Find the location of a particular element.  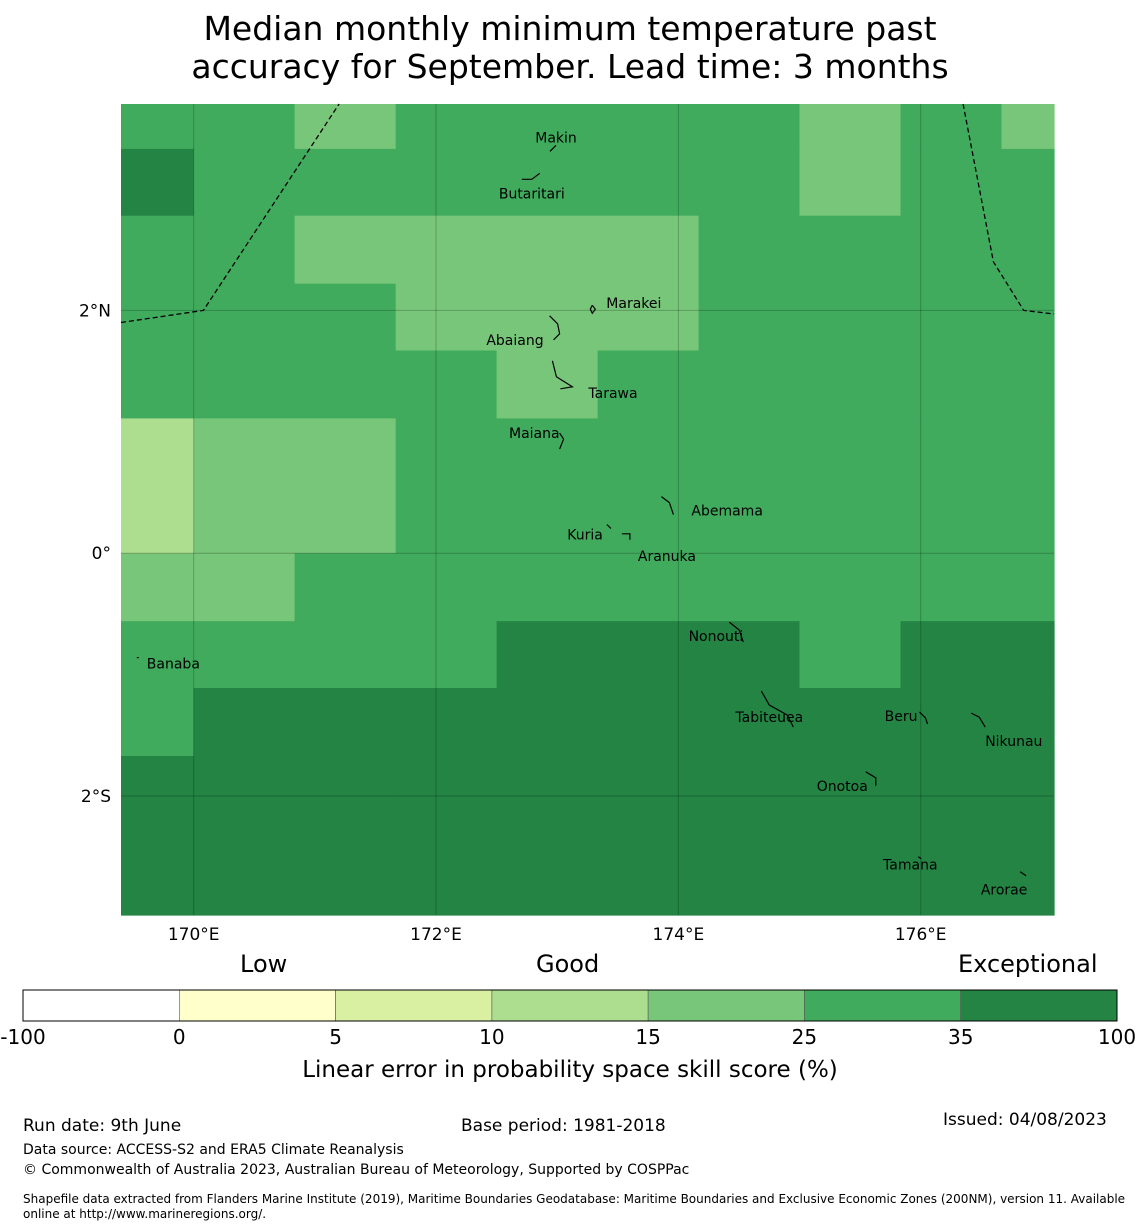

issued-date: Issued: 04/08/2023 is located at coordinates (1025, 1120).